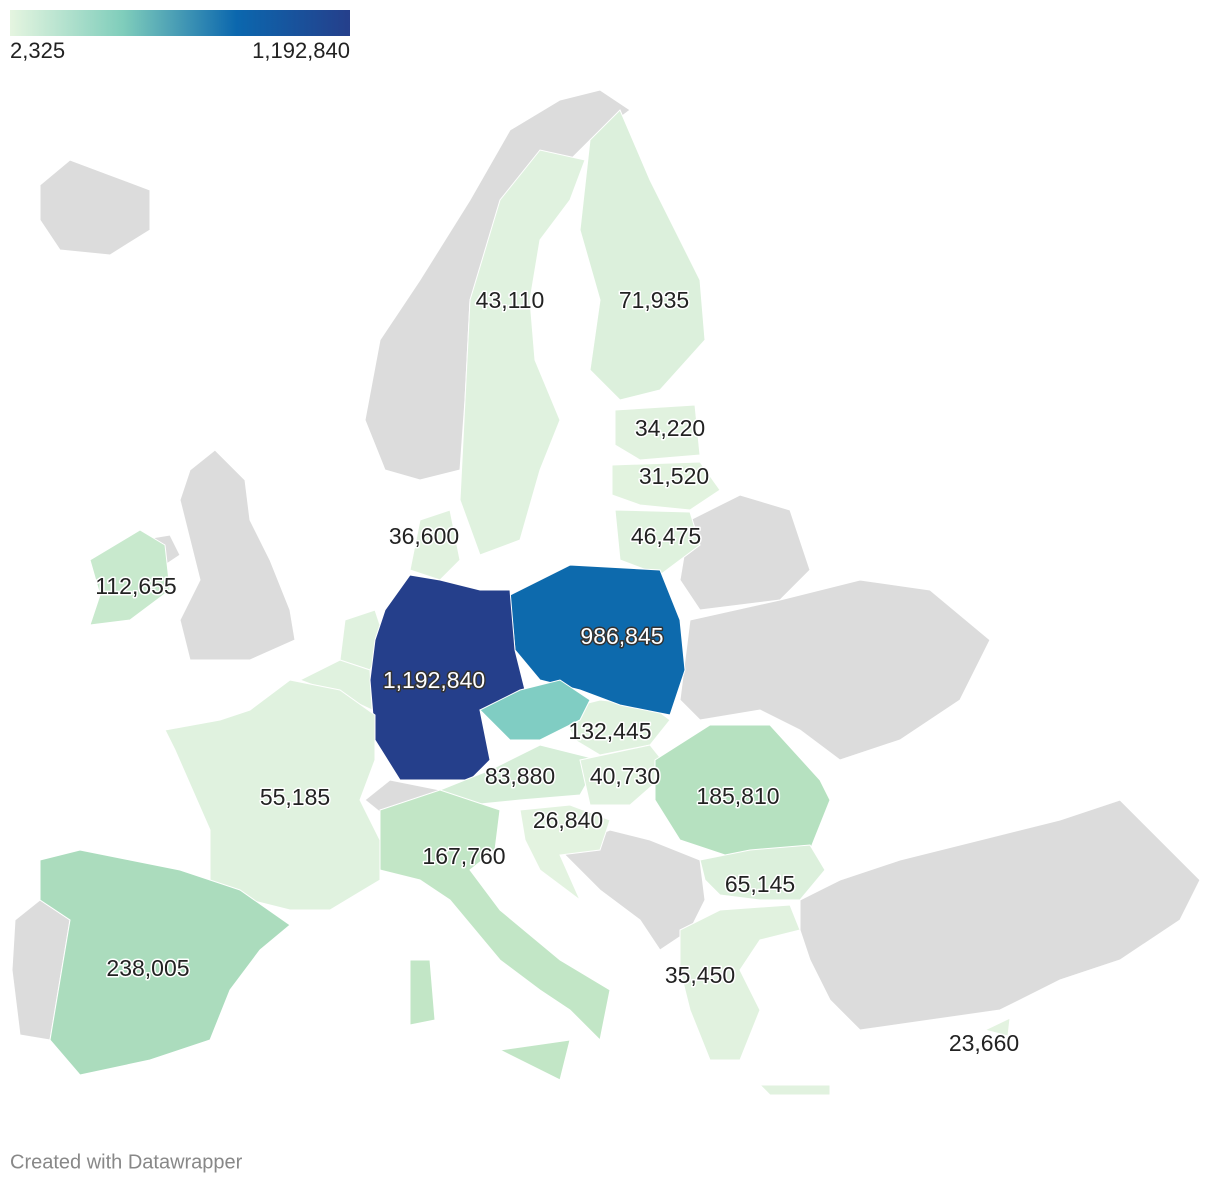  What do you see at coordinates (609, 731) in the screenshot?
I see `region-label: 132,445` at bounding box center [609, 731].